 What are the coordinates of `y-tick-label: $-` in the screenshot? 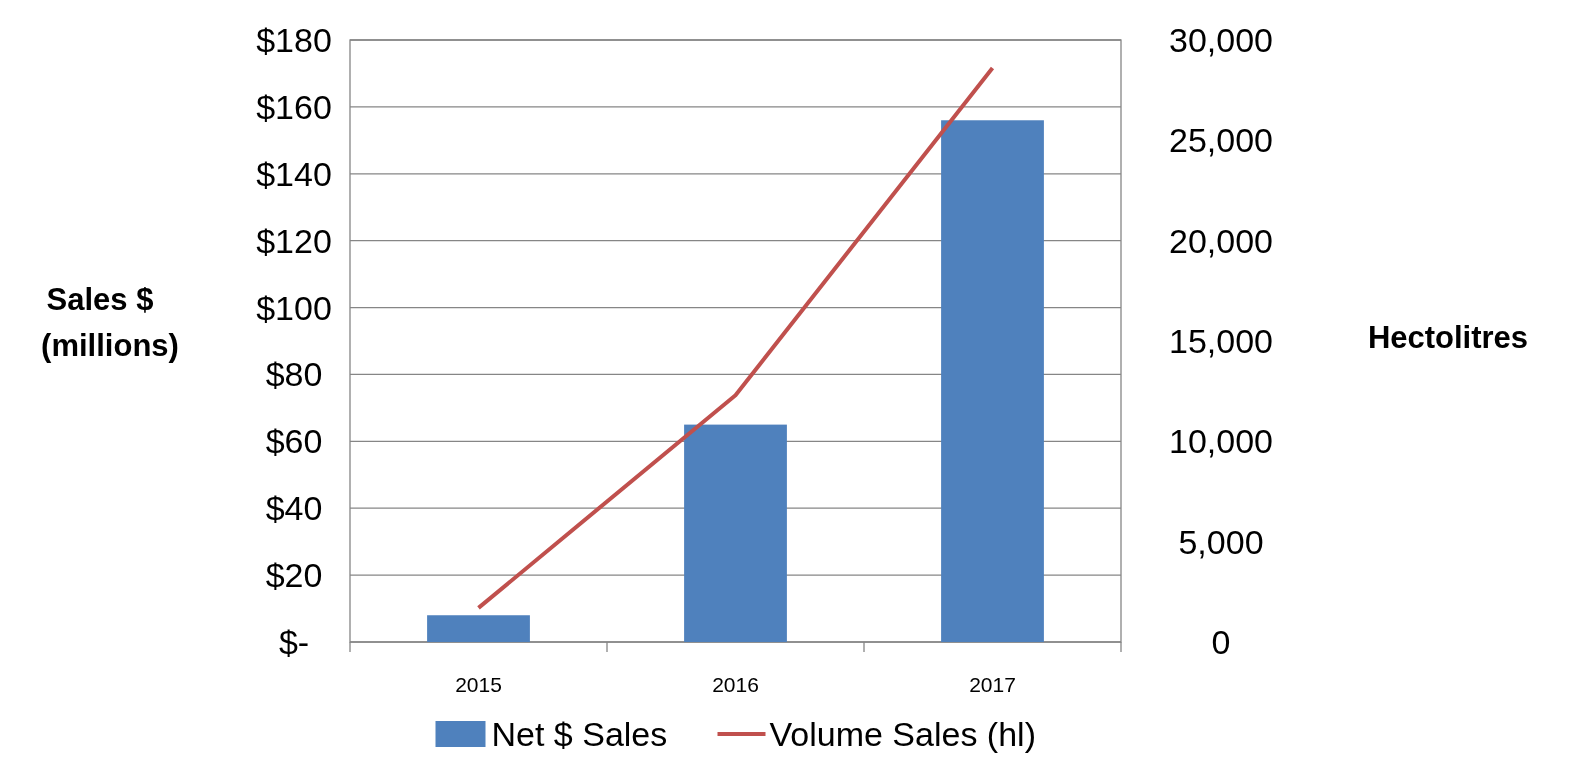 It's located at (294, 642).